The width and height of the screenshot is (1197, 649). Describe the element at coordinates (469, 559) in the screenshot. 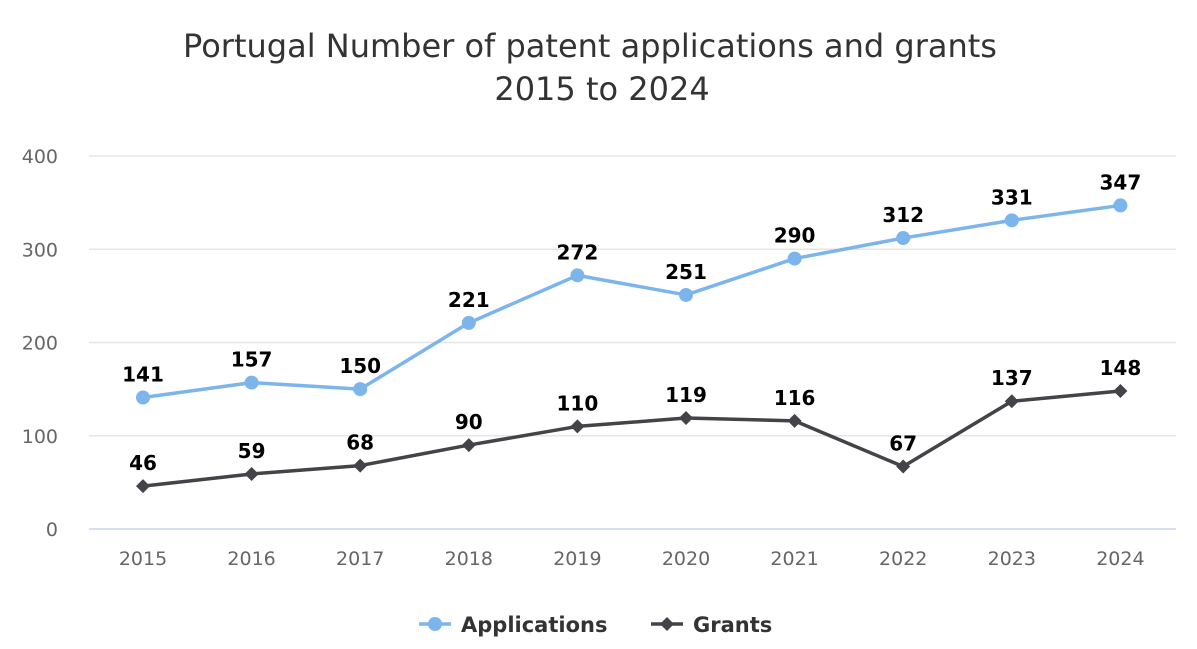

I see `x-tick-label: 2018` at that location.